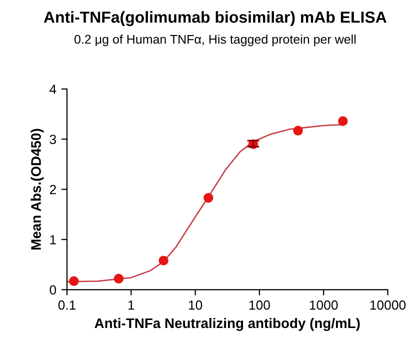  I want to click on y-tick-label: 3, so click(53, 139).